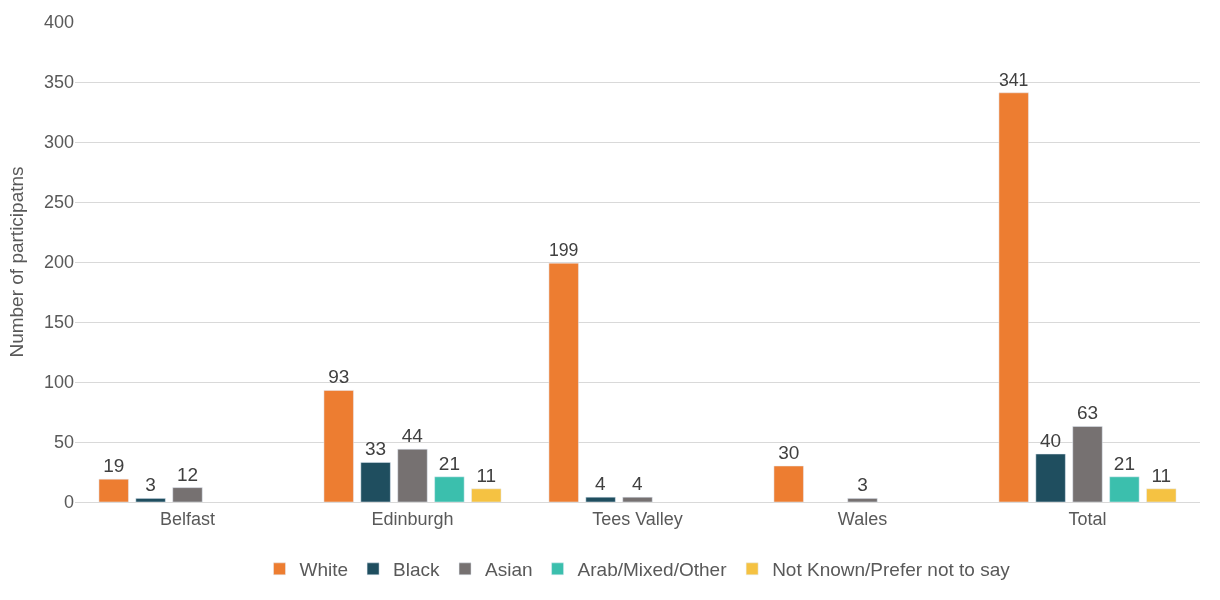 Image resolution: width=1220 pixels, height=600 pixels. Describe the element at coordinates (58, 262) in the screenshot. I see `y-tick-label: 200` at that location.